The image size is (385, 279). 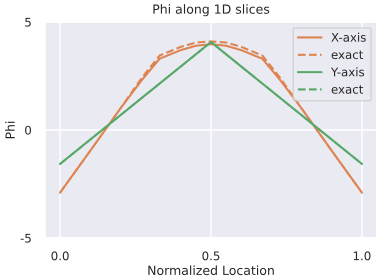 I want to click on x-tick-label: 1.0, so click(x=362, y=255).